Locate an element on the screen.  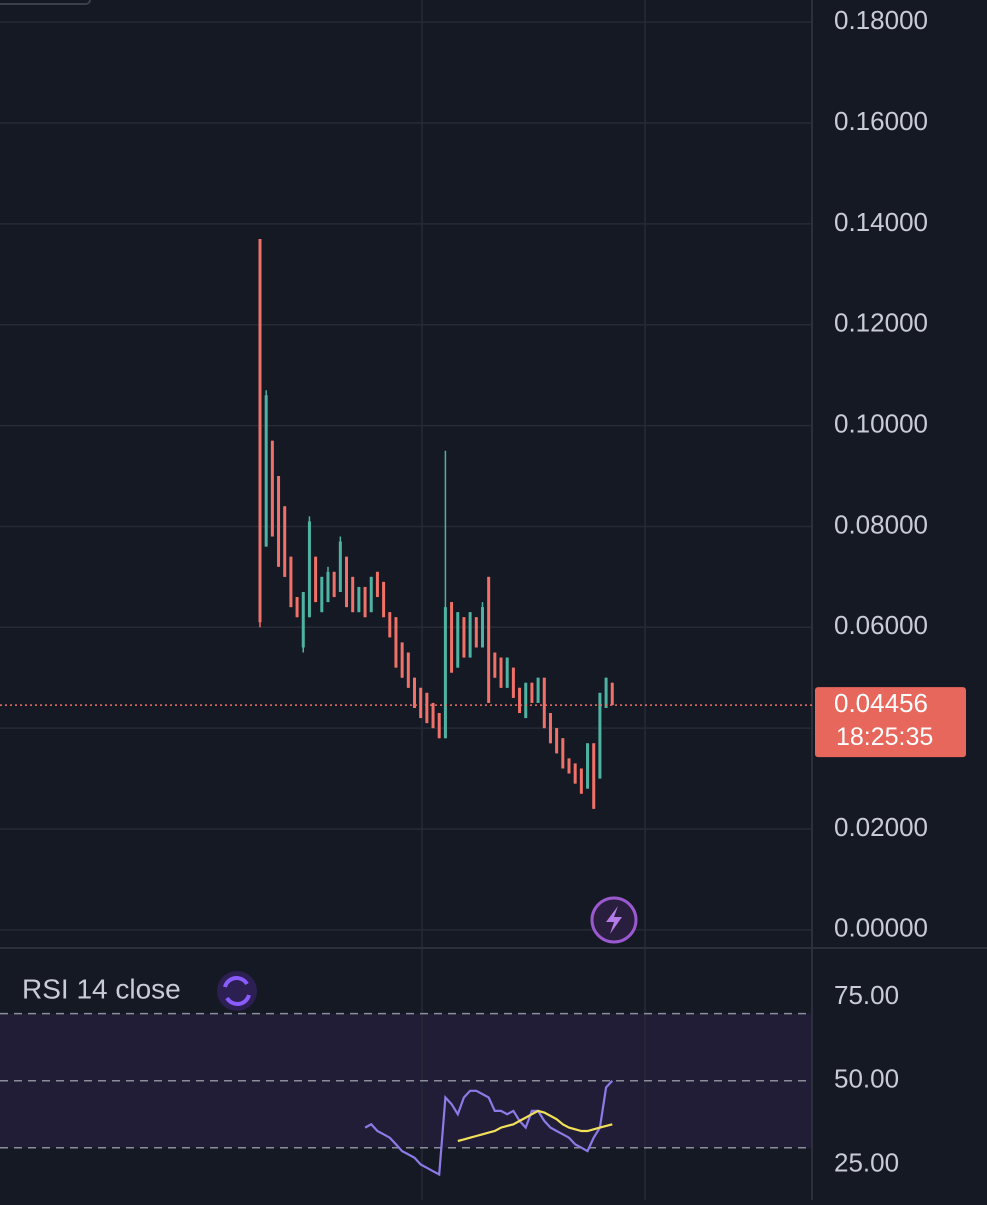
y-tick-label: 75.00 is located at coordinates (866, 995).